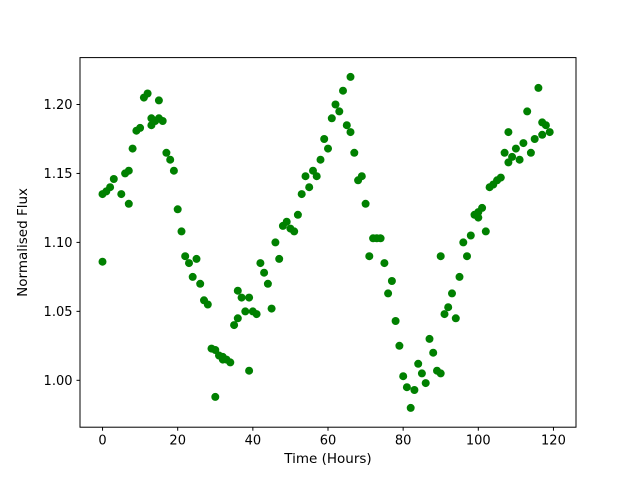 Image resolution: width=640 pixels, height=480 pixels. Describe the element at coordinates (253, 441) in the screenshot. I see `x-tick-label: 40` at that location.